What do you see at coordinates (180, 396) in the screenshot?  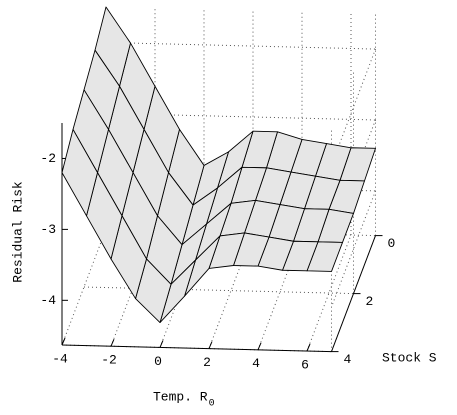 I see `x-axis-label: Temp. R` at bounding box center [180, 396].